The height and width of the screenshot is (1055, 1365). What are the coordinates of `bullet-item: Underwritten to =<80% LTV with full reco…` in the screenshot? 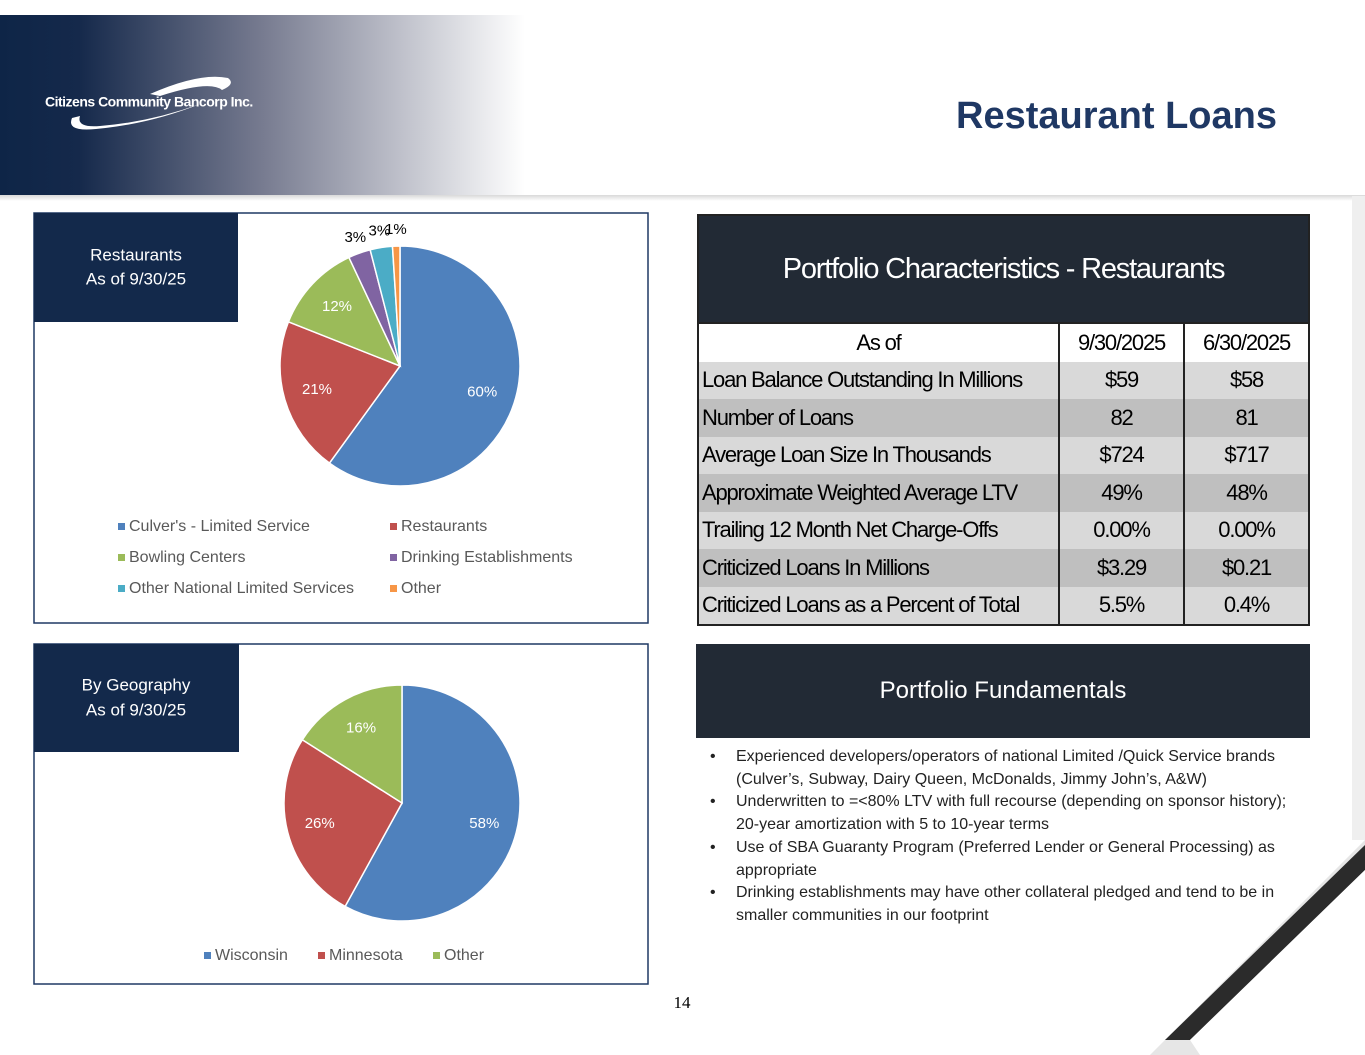 It's located at (1000, 813).